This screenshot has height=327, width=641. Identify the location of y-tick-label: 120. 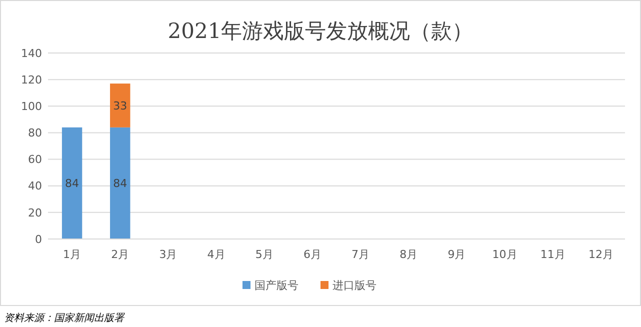
(31, 79).